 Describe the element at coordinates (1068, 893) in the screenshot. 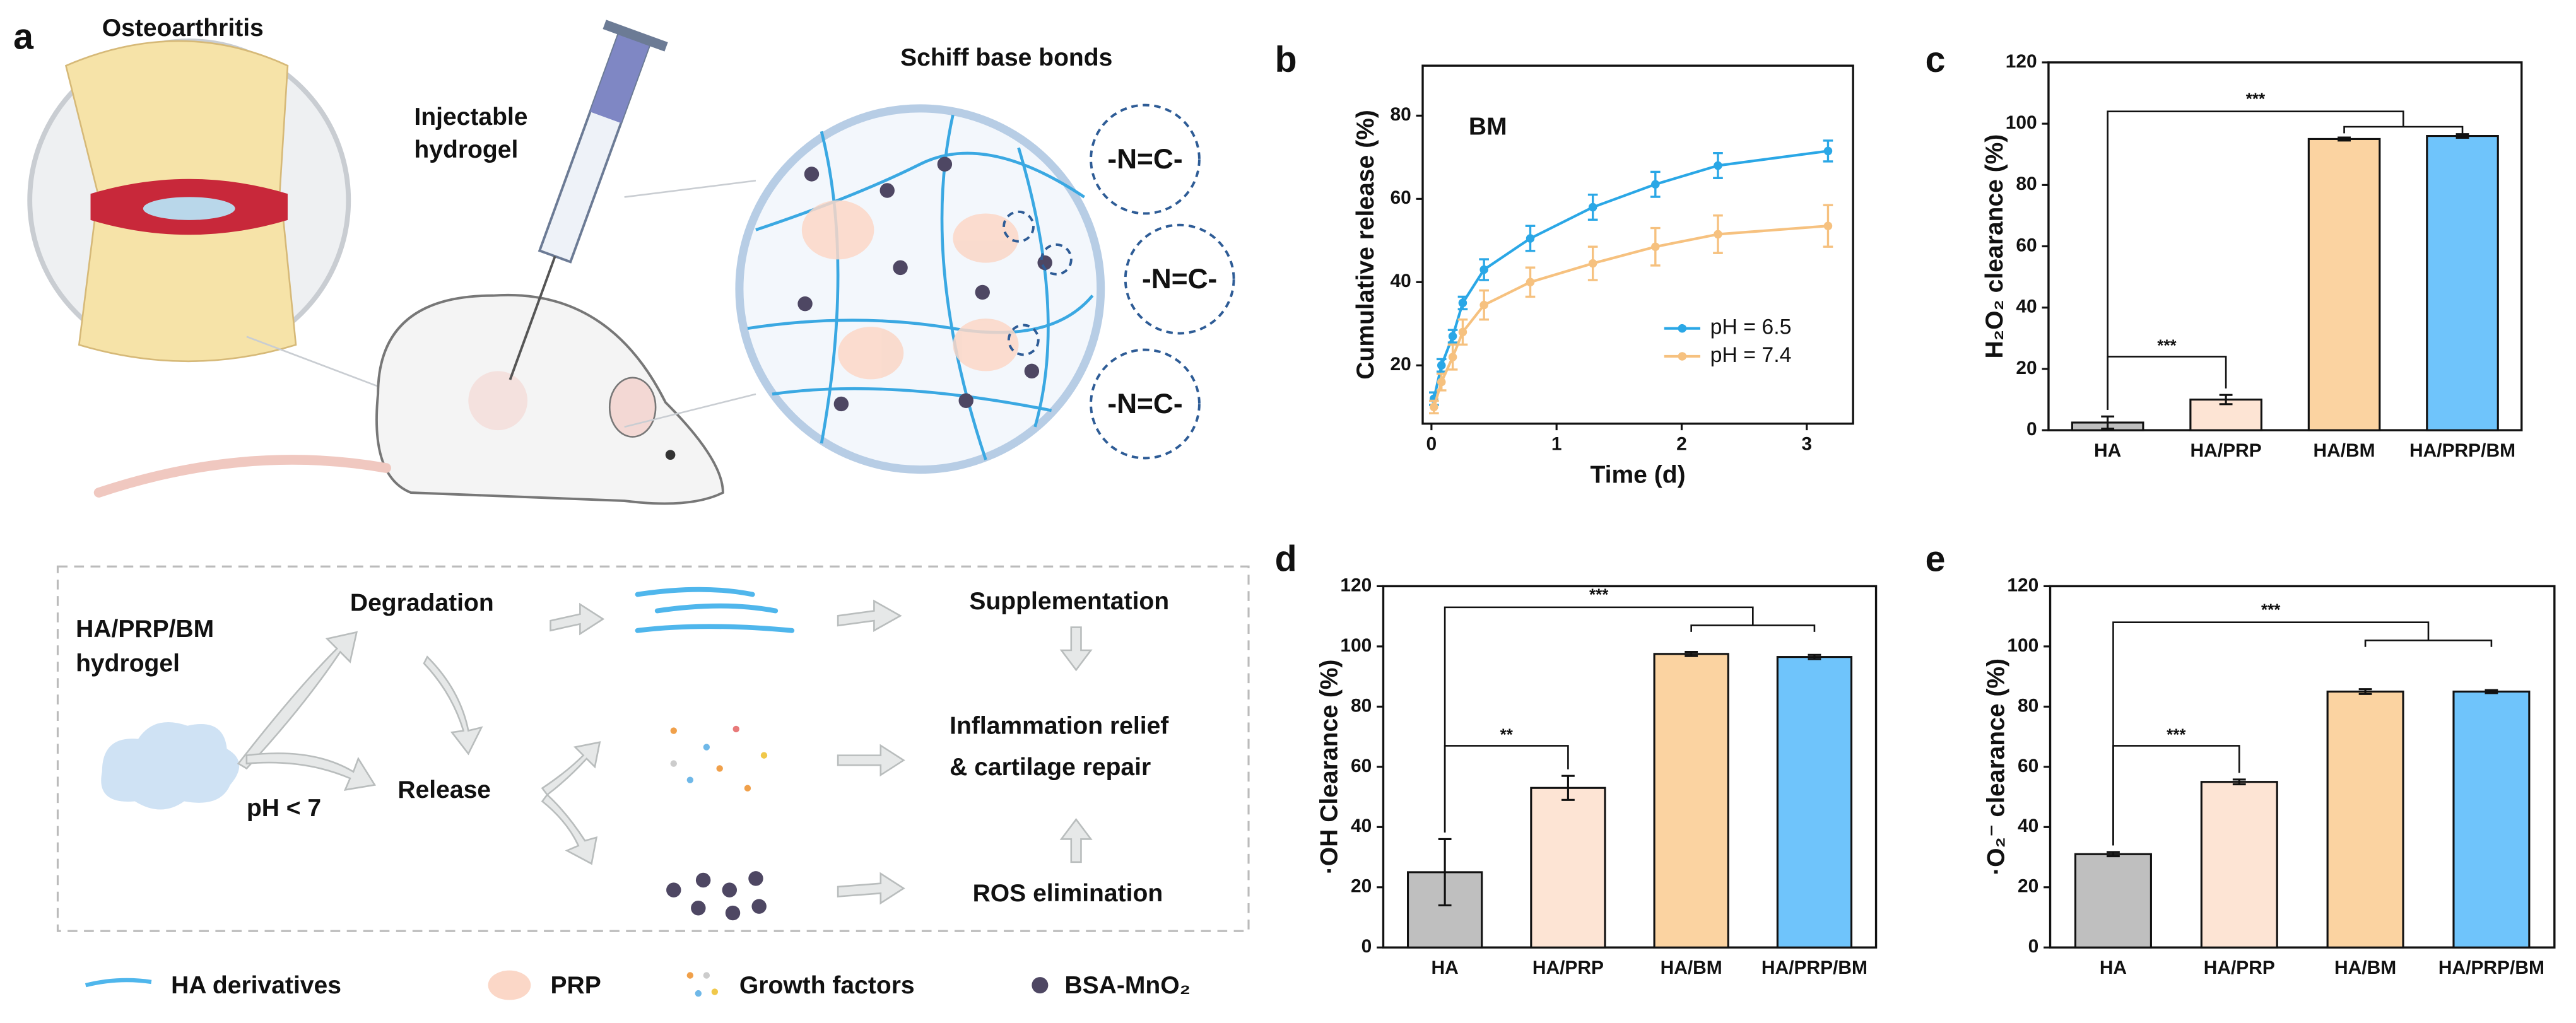

I see `label: ROS elimination` at that location.